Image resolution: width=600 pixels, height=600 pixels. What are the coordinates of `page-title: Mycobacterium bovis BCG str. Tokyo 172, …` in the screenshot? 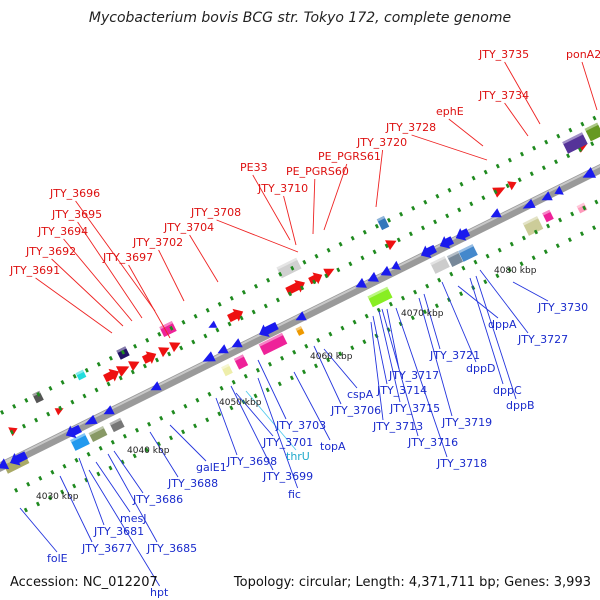 It's located at (300, 18).